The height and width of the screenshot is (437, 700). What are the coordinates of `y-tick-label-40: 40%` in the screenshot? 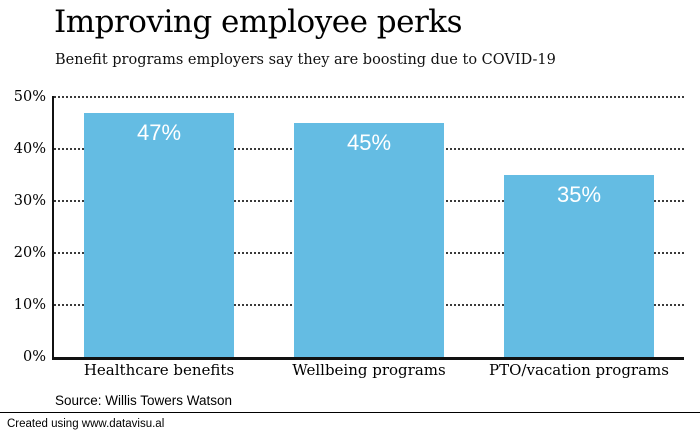 It's located at (29, 149).